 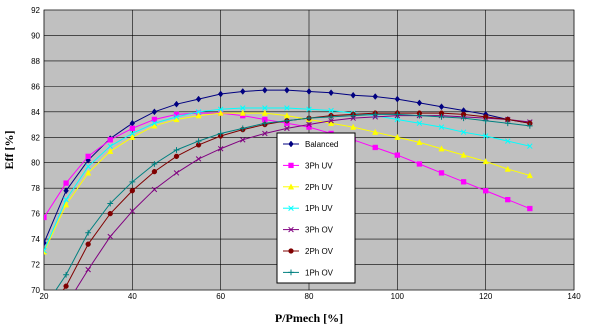 What do you see at coordinates (319, 230) in the screenshot?
I see `legend-label: 3Ph OV` at bounding box center [319, 230].